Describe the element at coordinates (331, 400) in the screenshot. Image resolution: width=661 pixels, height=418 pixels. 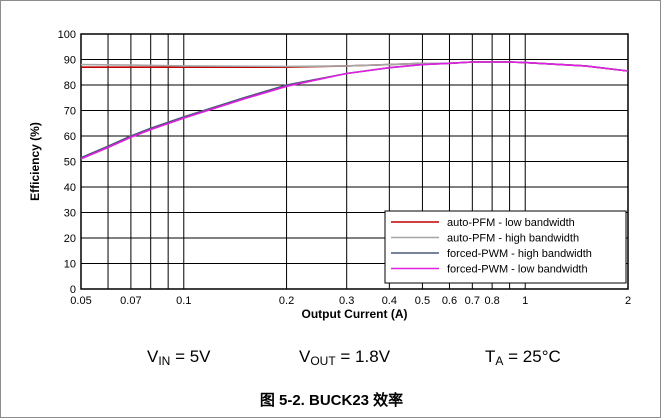
I see `figure-caption: 图 5-2. BUCK23 效率` at that location.